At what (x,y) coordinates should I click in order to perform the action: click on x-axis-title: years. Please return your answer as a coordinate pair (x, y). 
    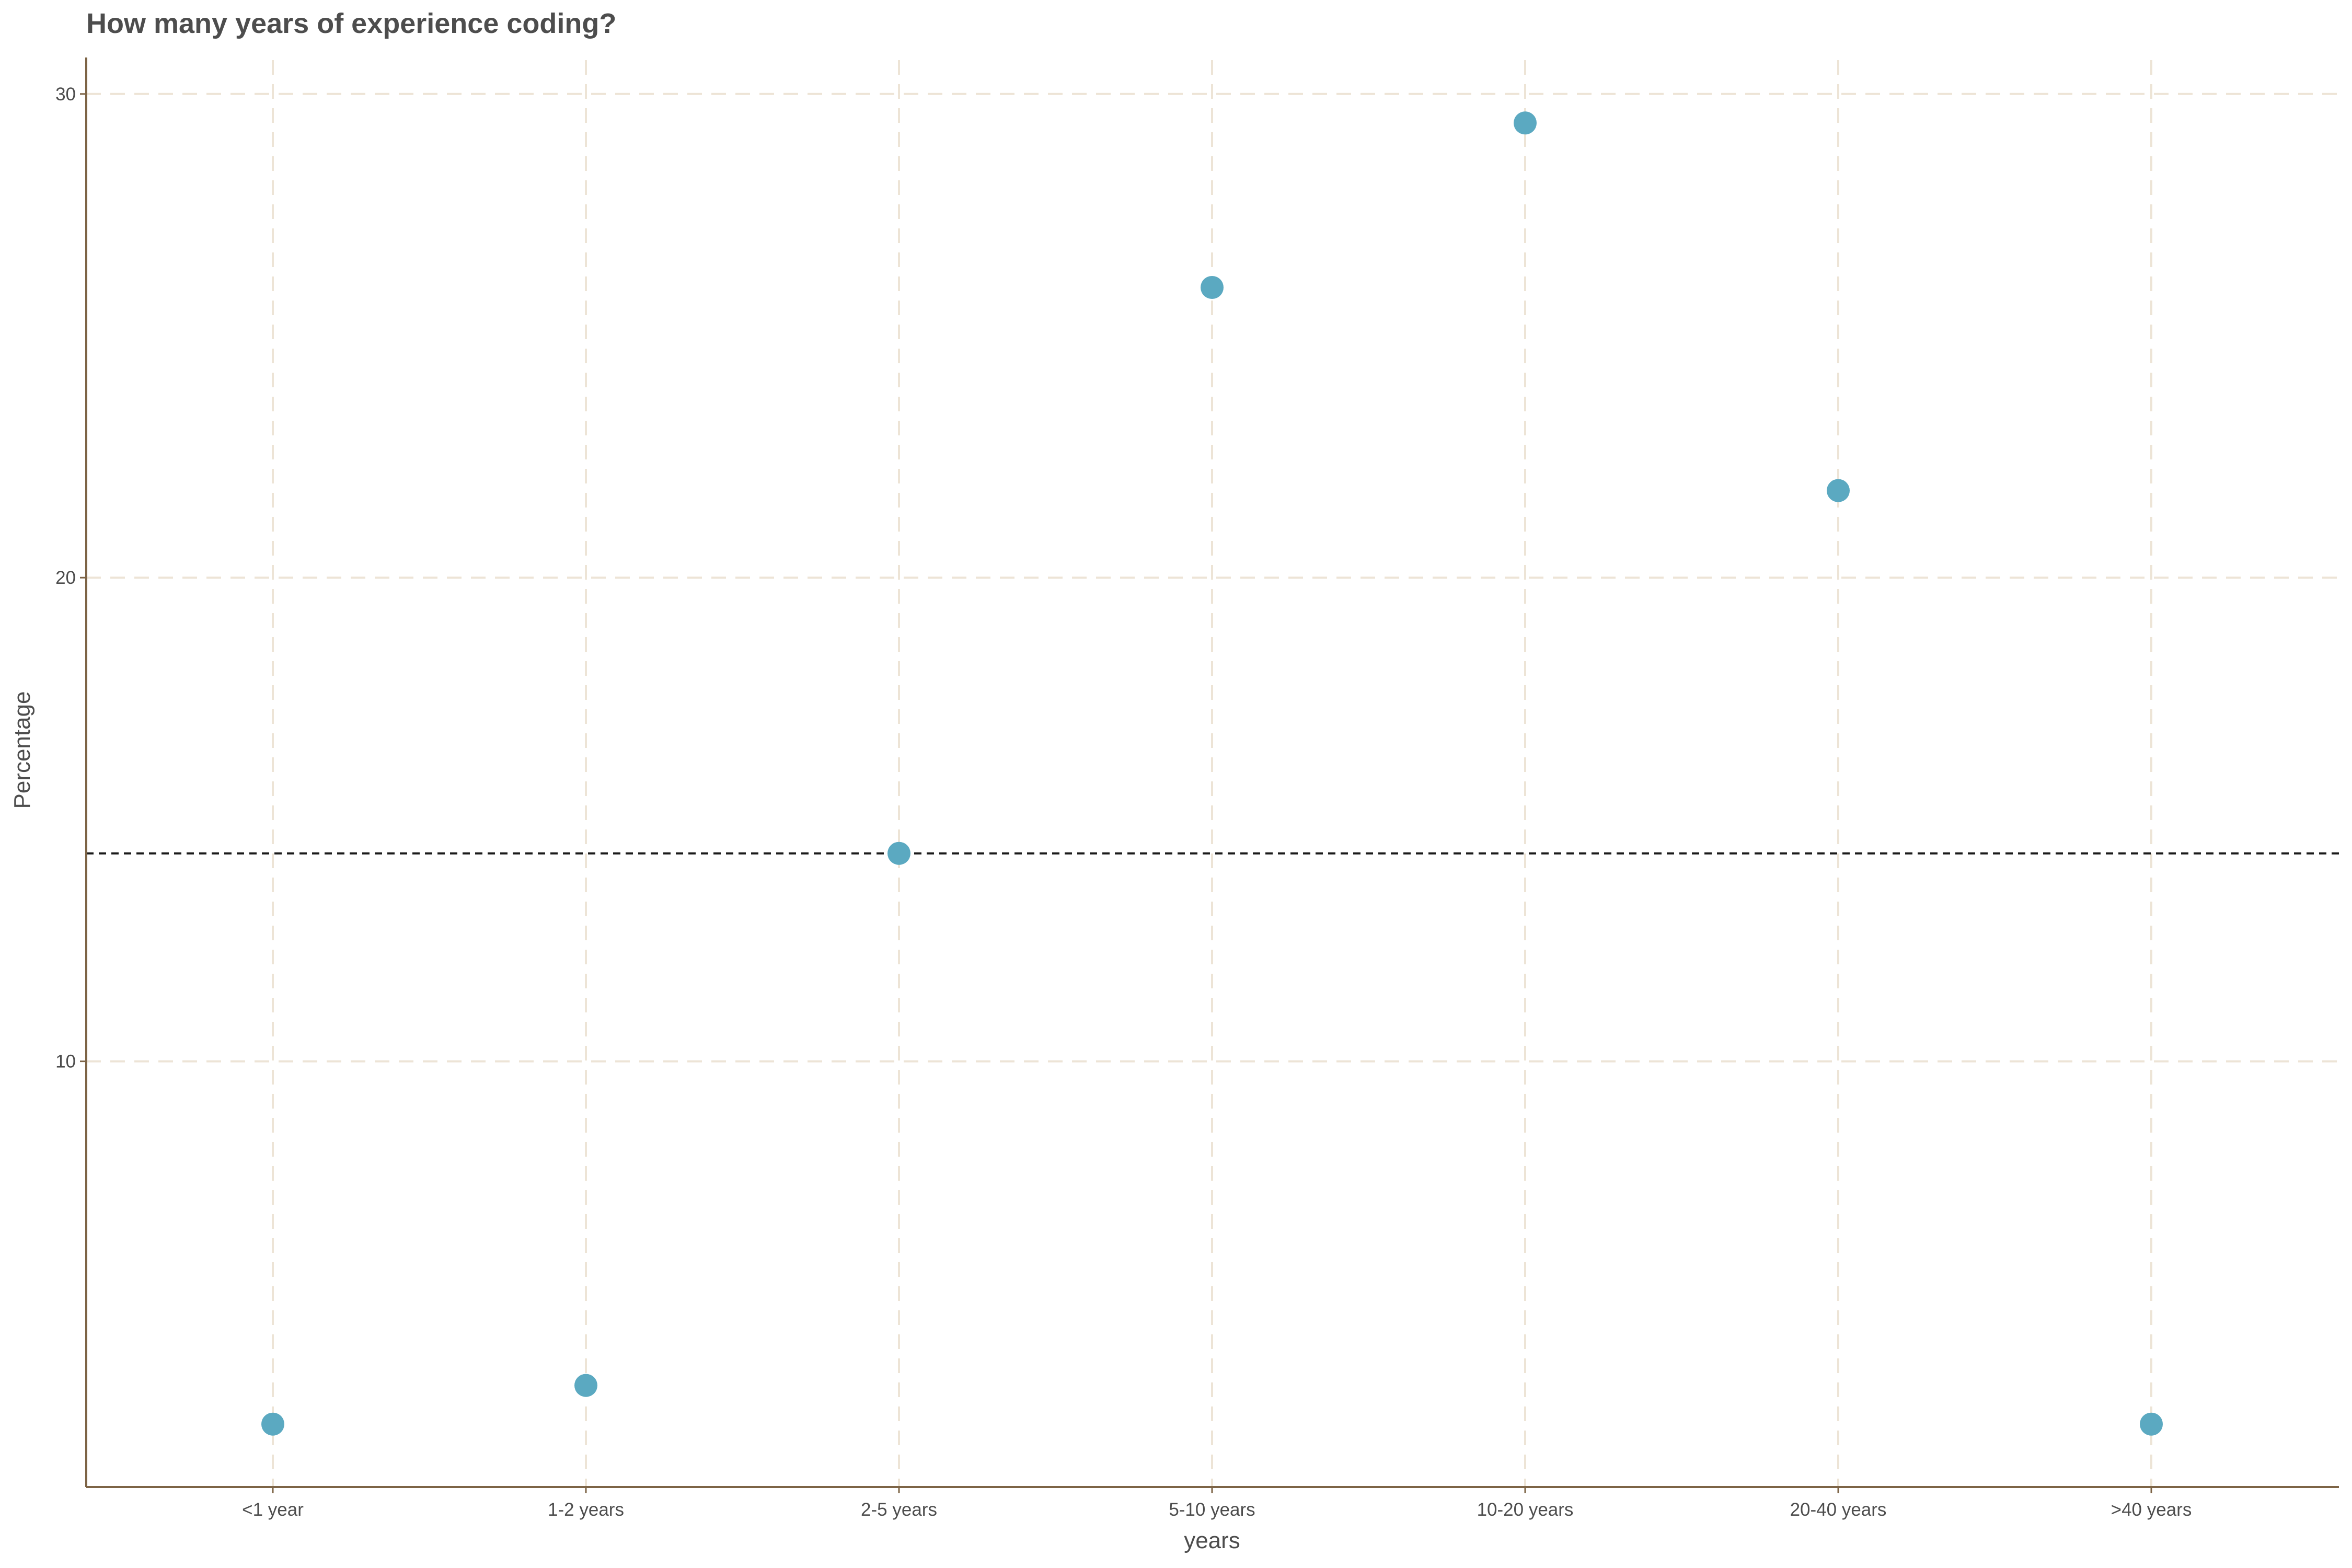
    Looking at the image, I should click on (1212, 1540).